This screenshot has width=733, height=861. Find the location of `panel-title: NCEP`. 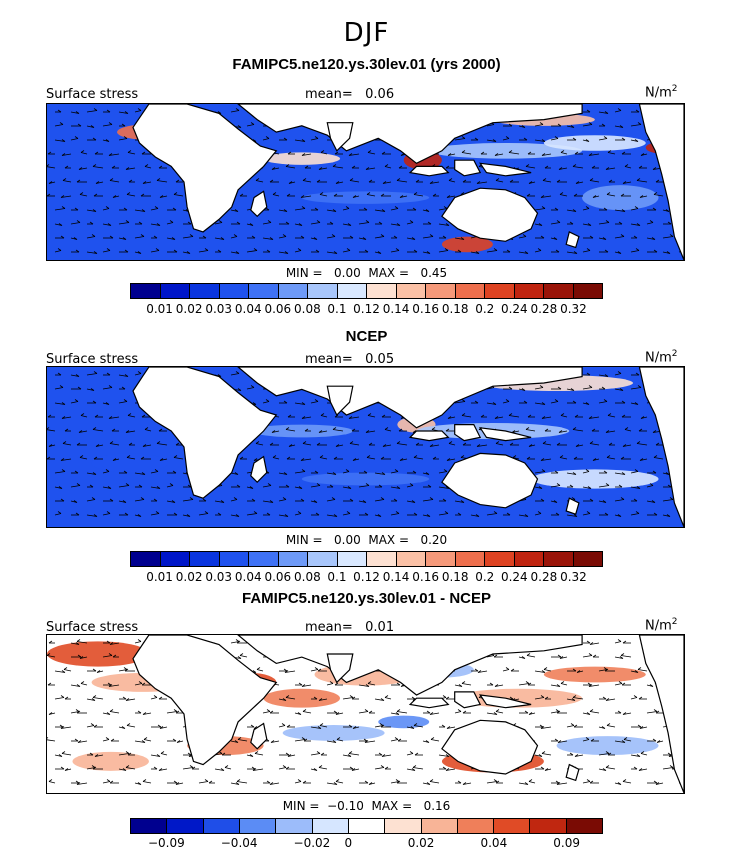

panel-title: NCEP is located at coordinates (366, 336).